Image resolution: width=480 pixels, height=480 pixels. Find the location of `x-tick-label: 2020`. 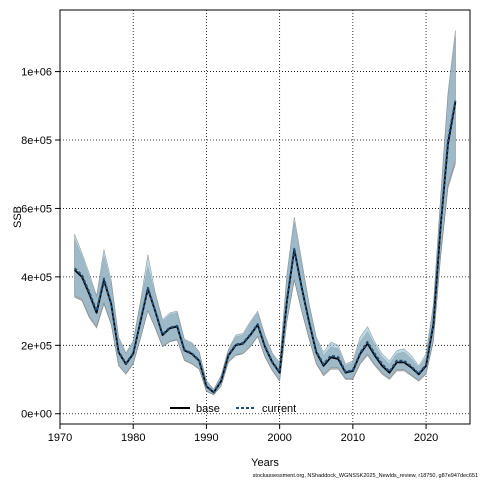

x-tick-label: 2020 is located at coordinates (426, 438).